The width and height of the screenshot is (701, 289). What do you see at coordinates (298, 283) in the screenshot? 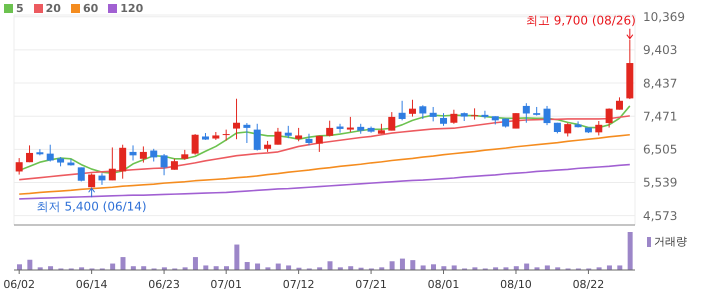
I see `x-tick-label: 07/12` at bounding box center [298, 283].